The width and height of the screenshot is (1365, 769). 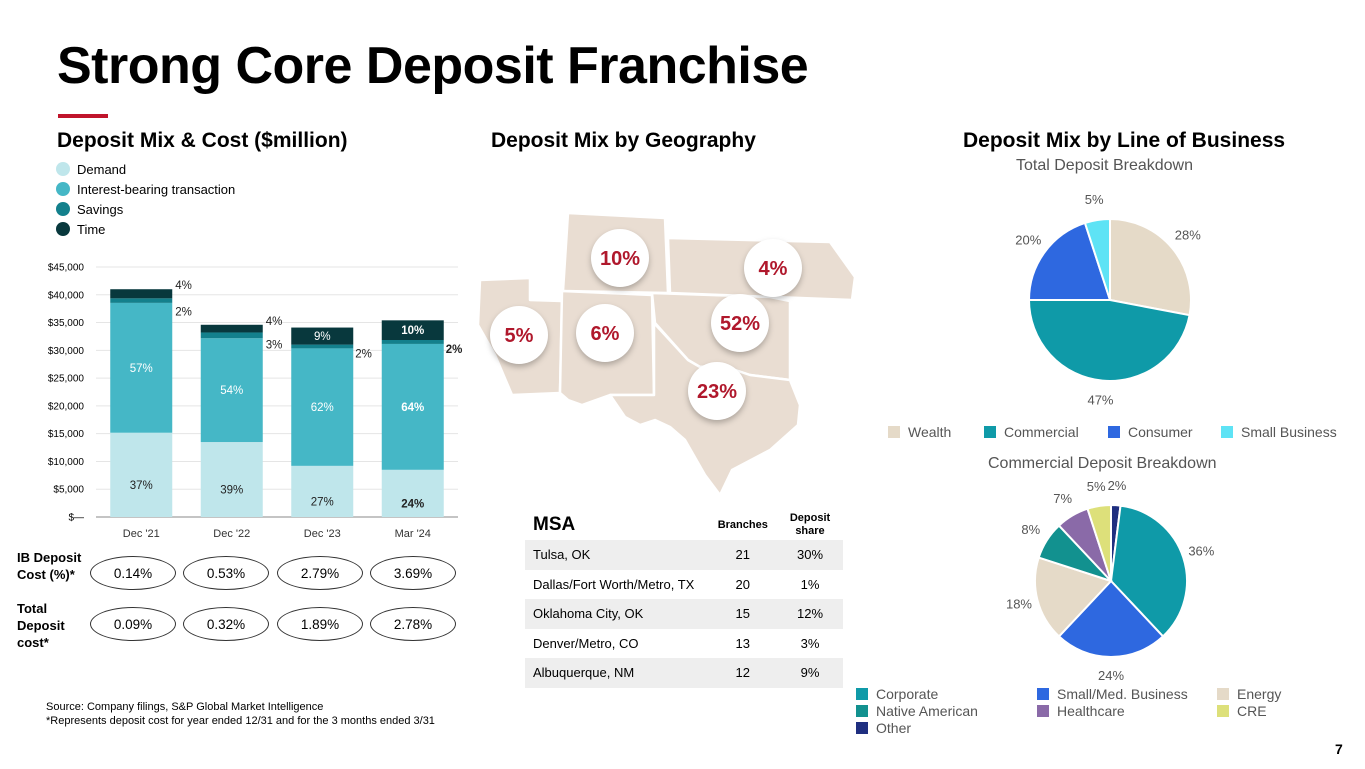 What do you see at coordinates (894, 728) in the screenshot?
I see `legend-label: Other` at bounding box center [894, 728].